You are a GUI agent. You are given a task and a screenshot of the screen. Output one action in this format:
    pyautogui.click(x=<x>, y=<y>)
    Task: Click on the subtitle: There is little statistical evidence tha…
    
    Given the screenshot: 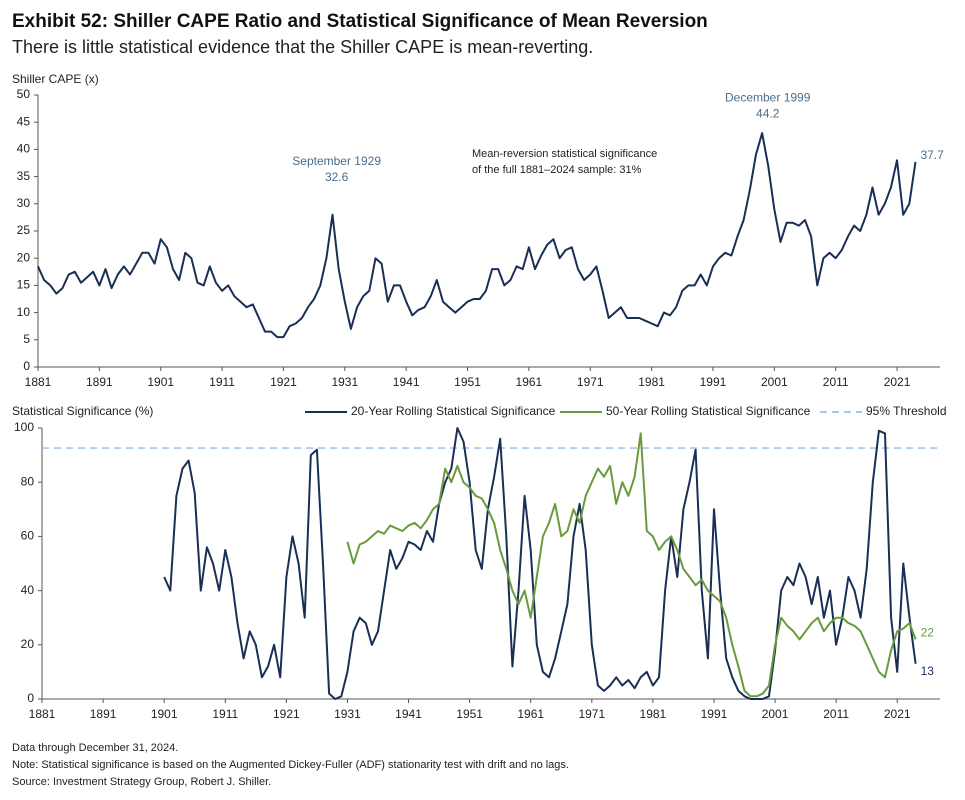 What is the action you would take?
    pyautogui.click(x=302, y=47)
    